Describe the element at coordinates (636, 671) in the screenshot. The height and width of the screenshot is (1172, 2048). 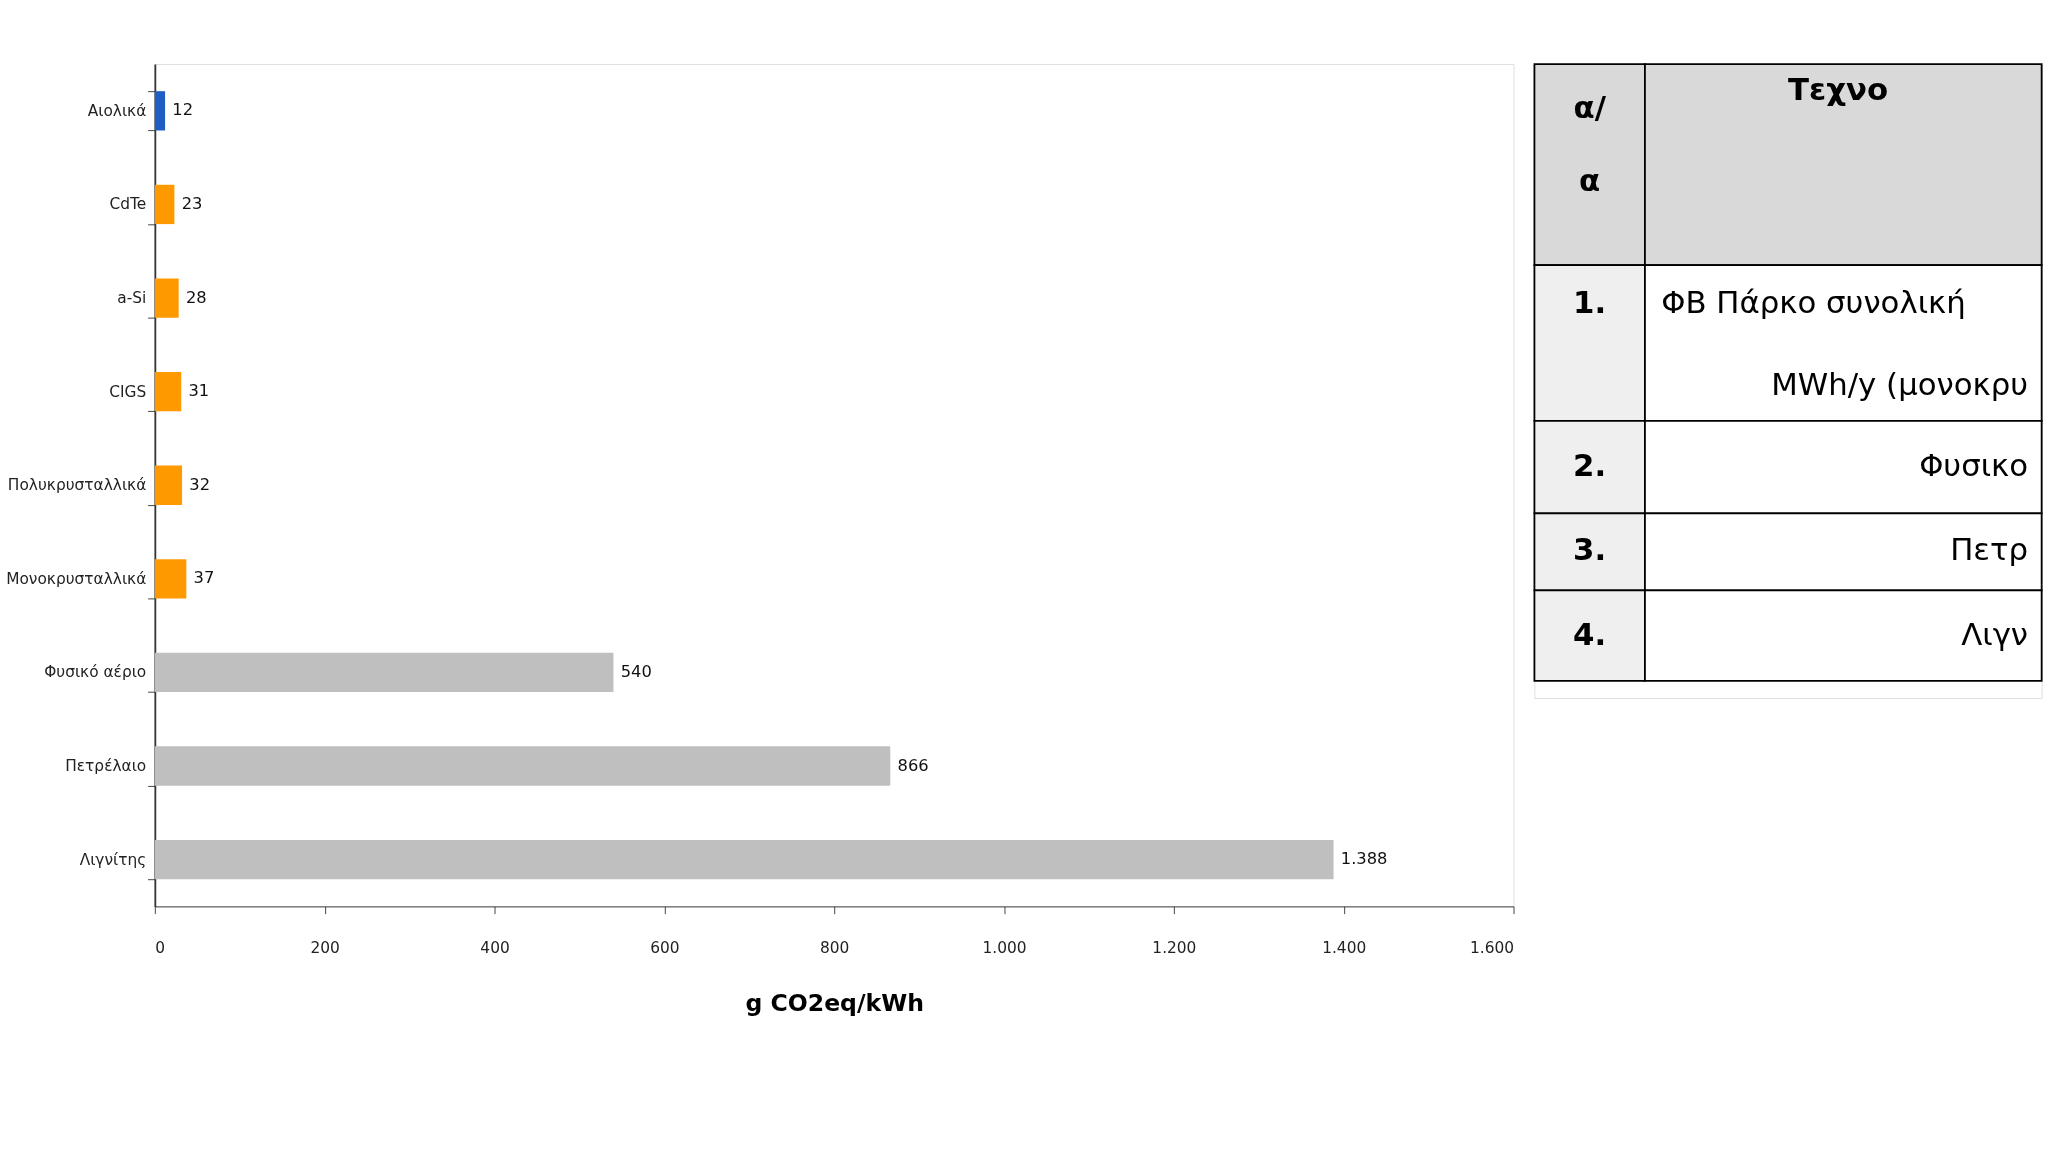
I see `data-label: 540` at that location.